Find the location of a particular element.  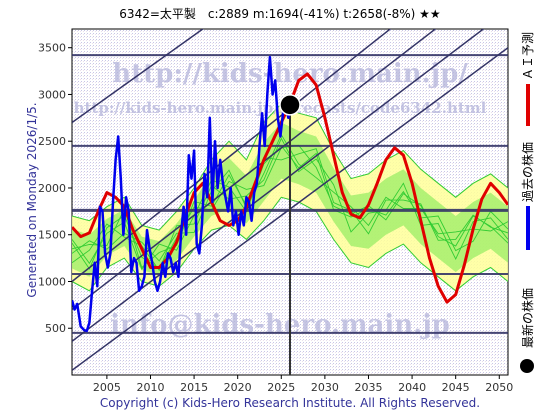

watermark-email: info@kids-hero.main.jp is located at coordinates (280, 325).